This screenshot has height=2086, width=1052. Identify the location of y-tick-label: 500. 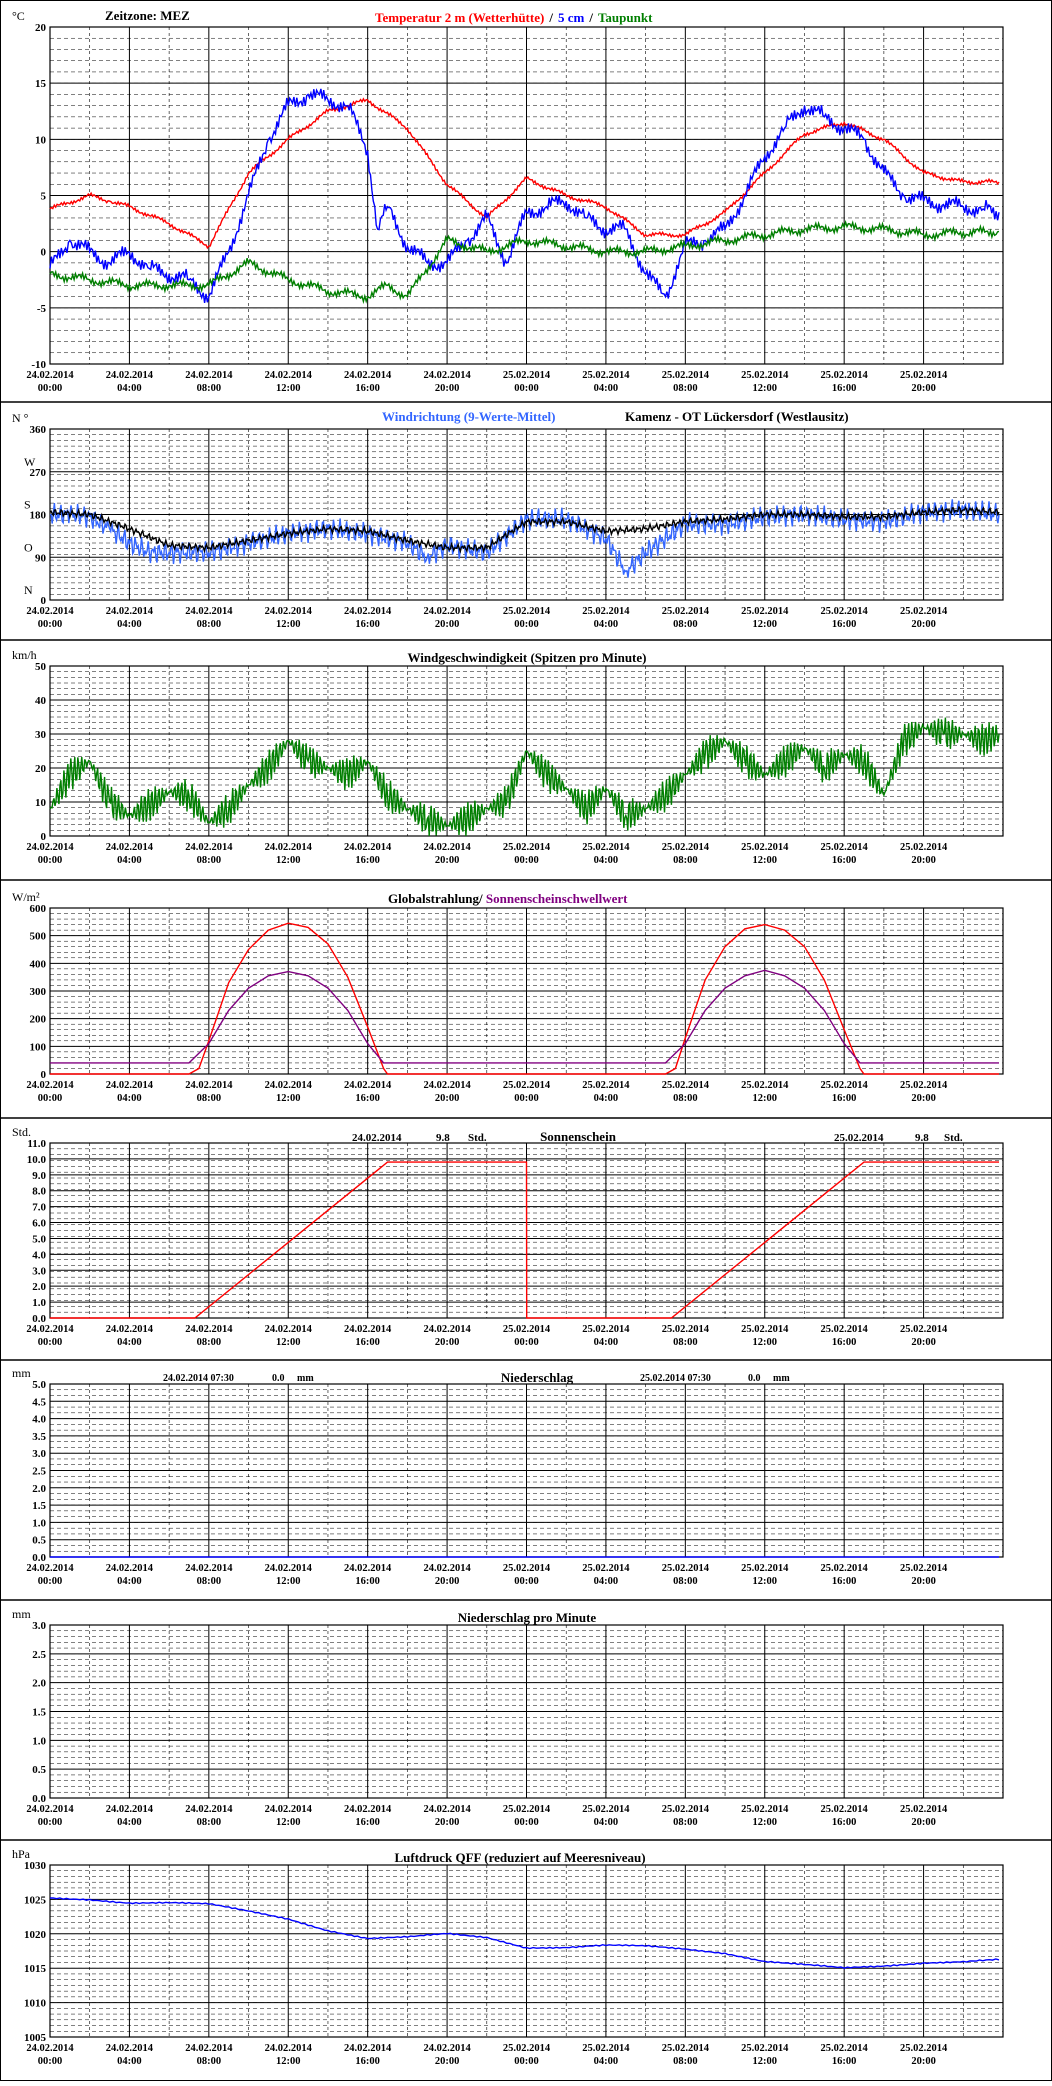
(38, 937).